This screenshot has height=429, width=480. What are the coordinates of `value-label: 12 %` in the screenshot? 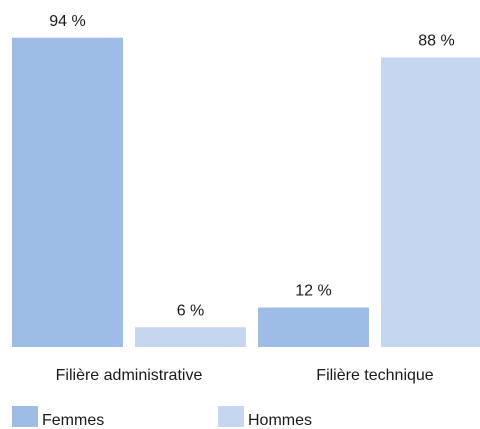 It's located at (313, 291).